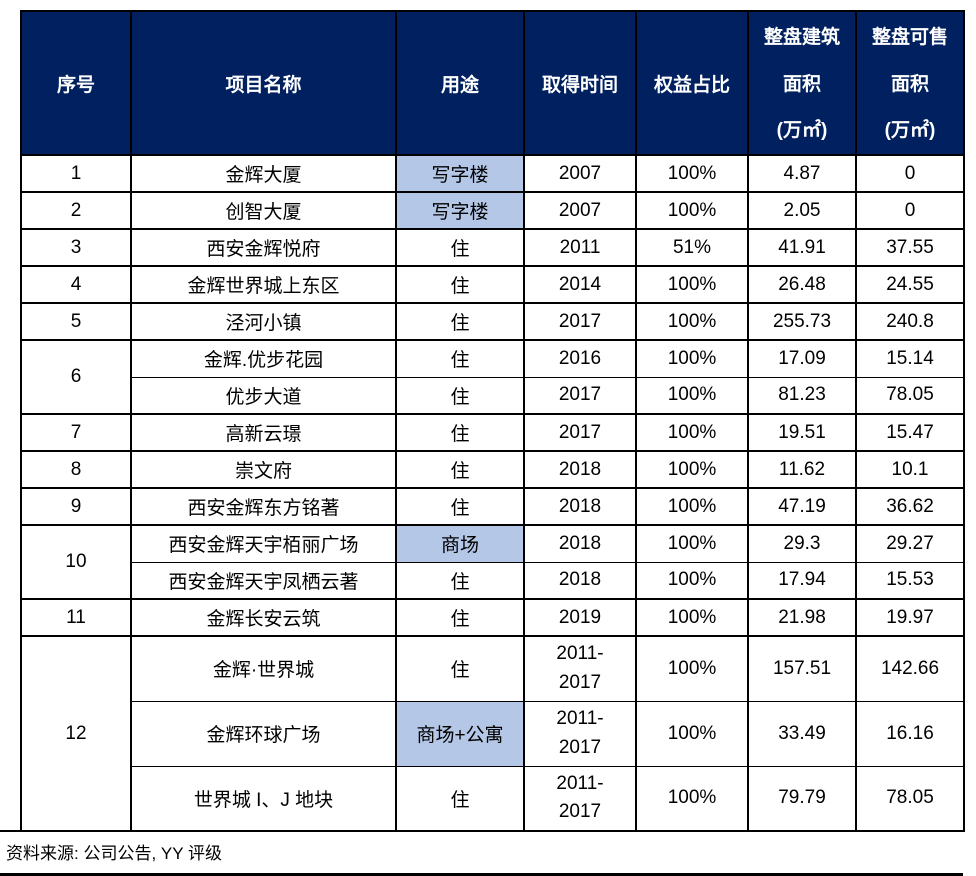 The image size is (976, 876). Describe the element at coordinates (76, 617) in the screenshot. I see `cell-no: 11` at that location.